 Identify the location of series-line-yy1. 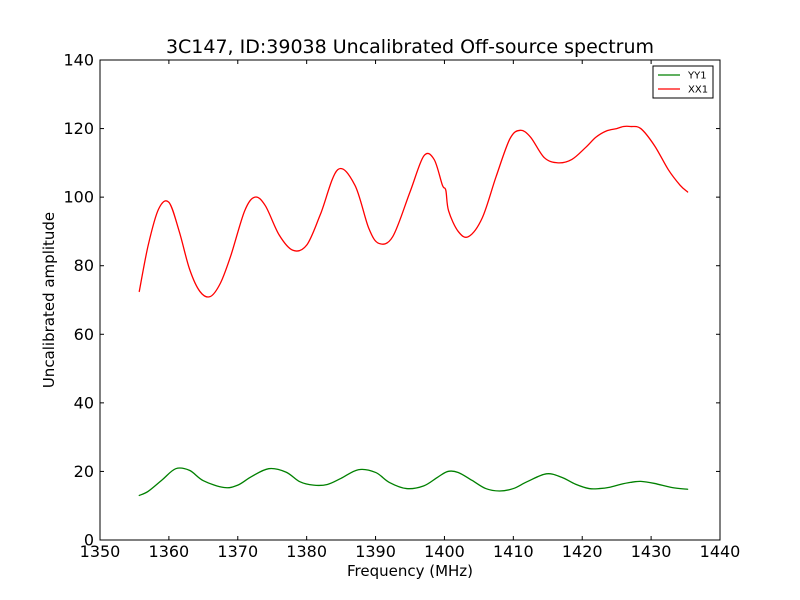
(413, 482).